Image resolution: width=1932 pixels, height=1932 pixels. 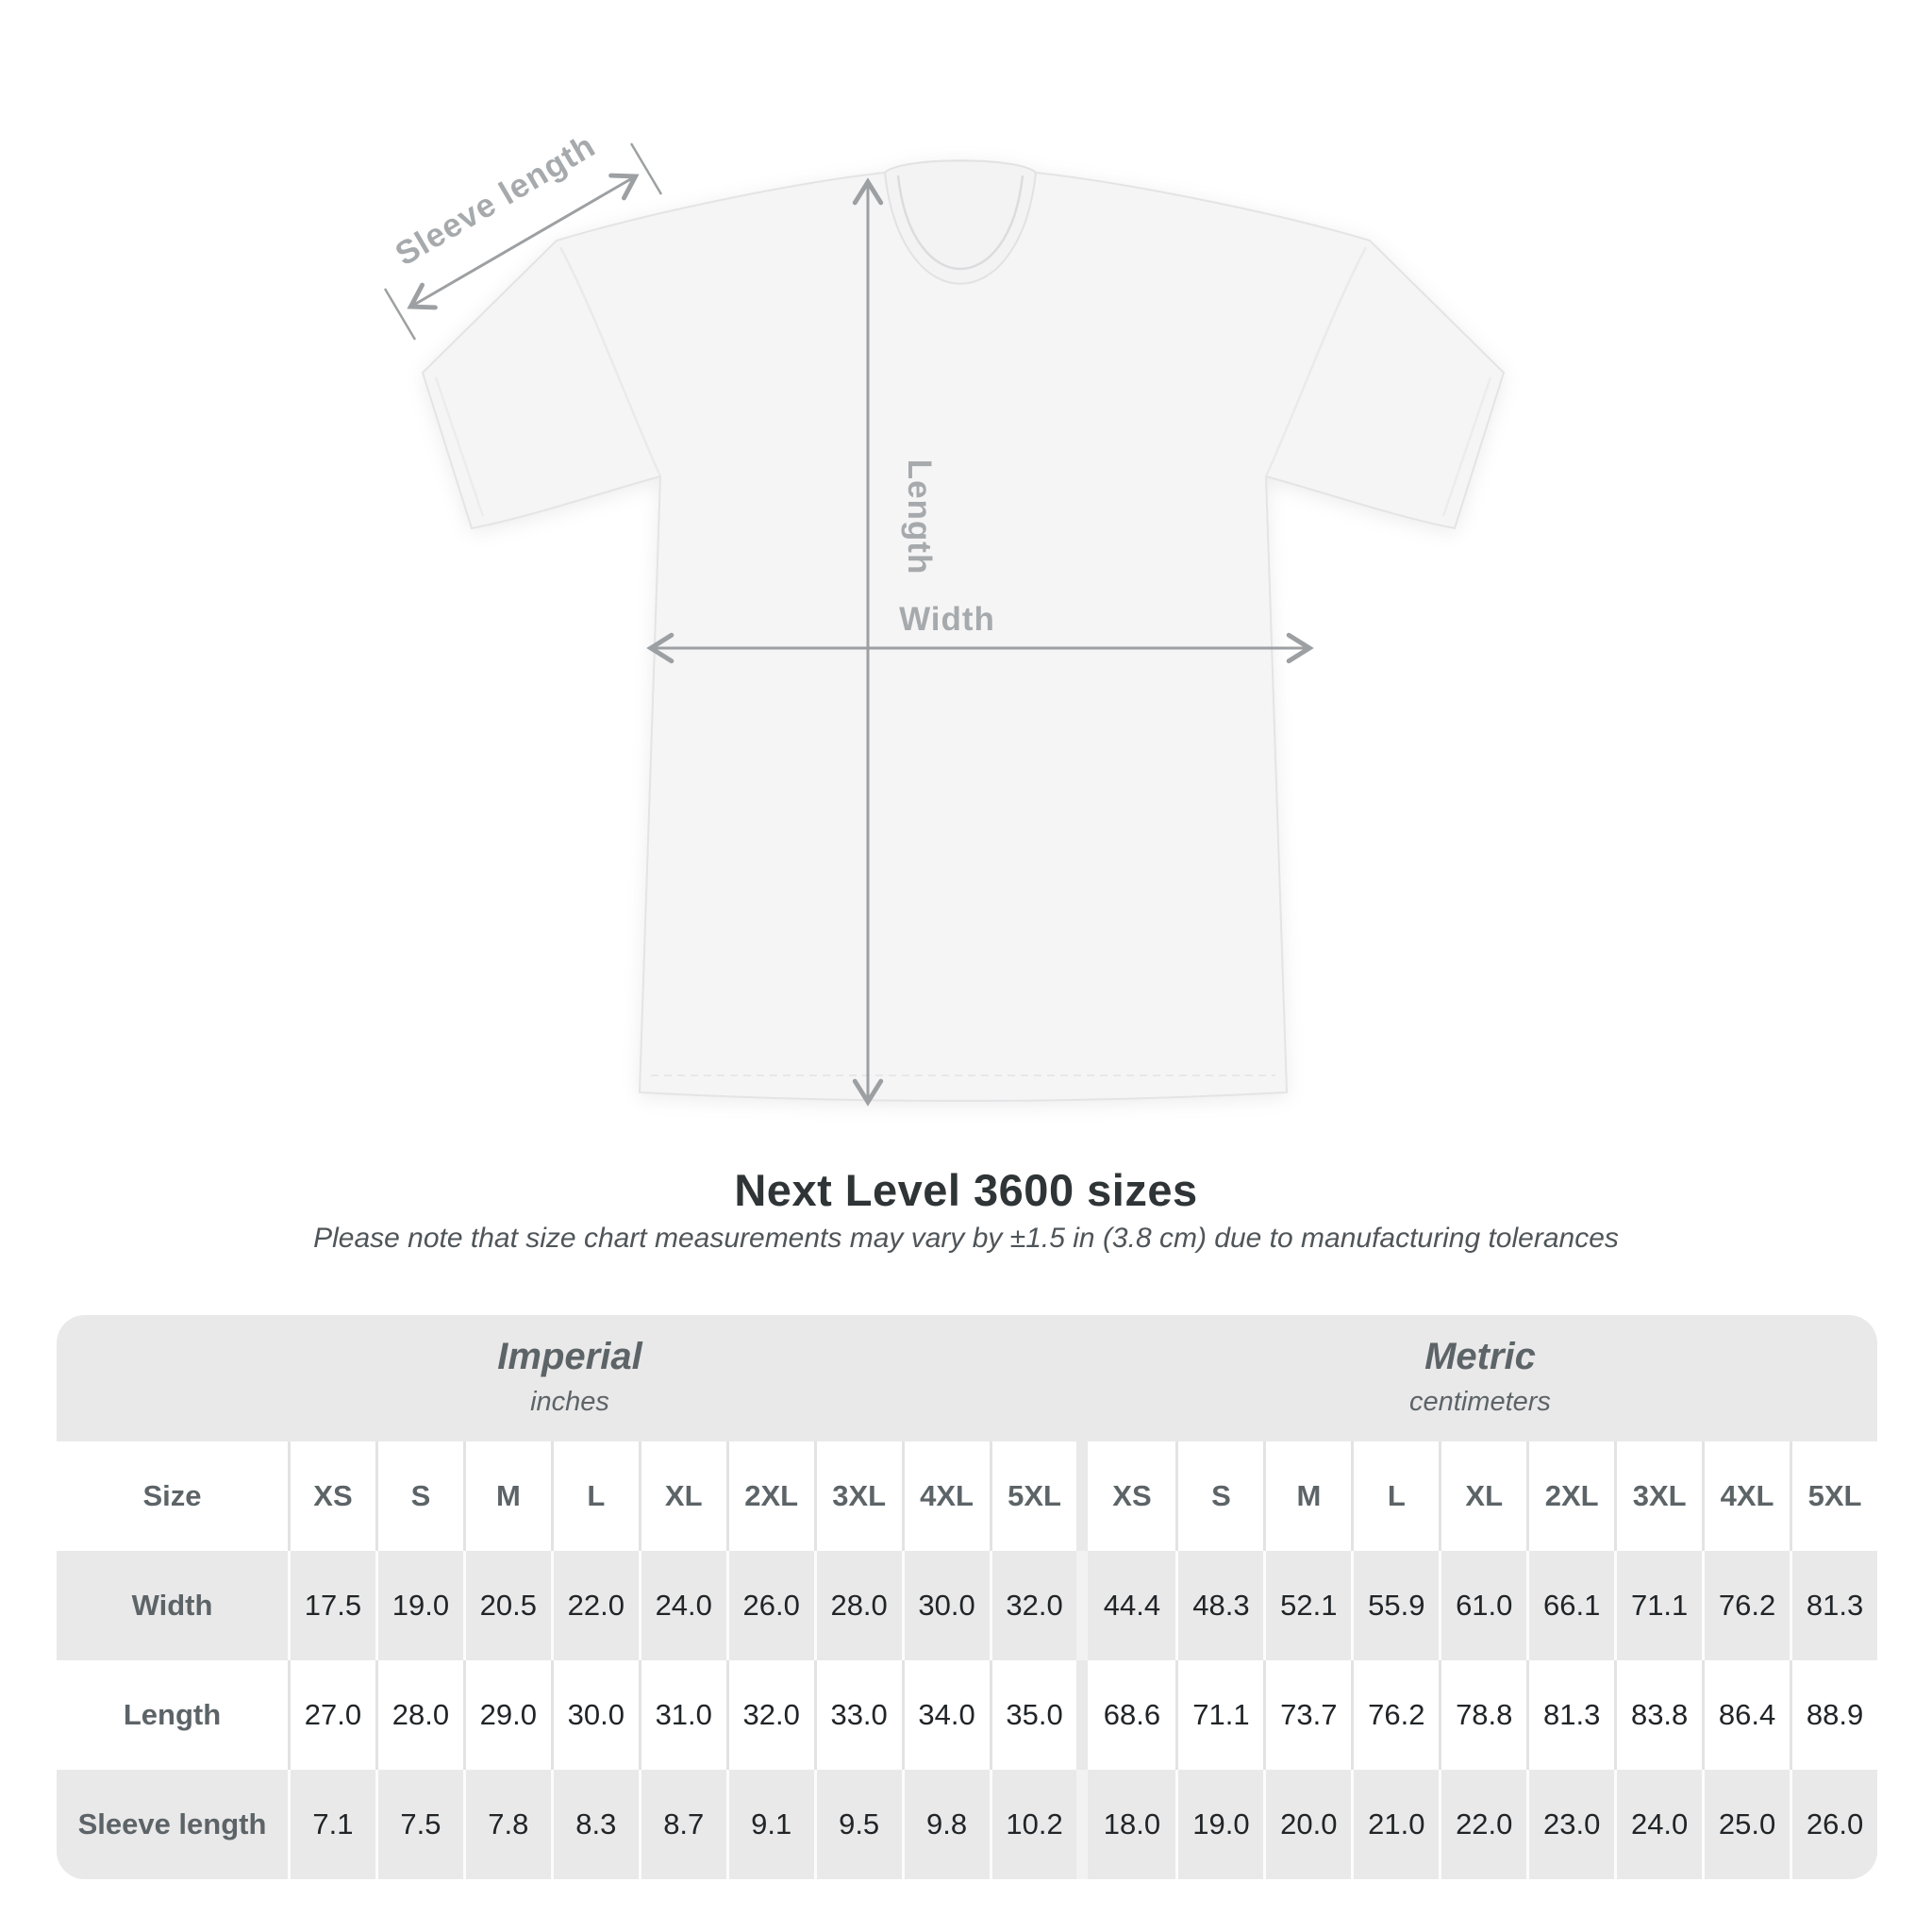 I want to click on unit-header: Imperial inches Metric centimeters, so click(x=967, y=1378).